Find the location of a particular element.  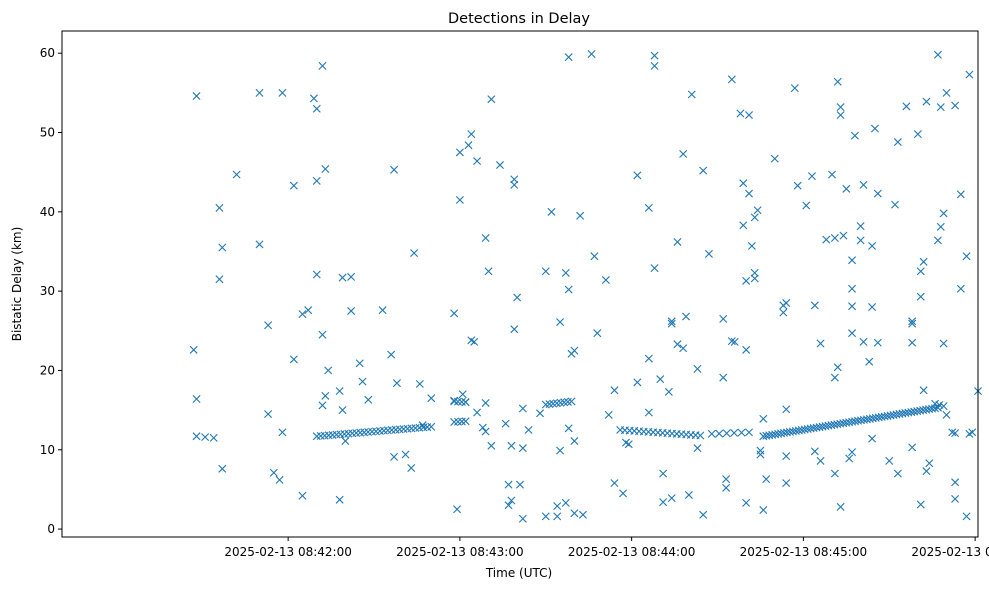

x-tick-label: 2025-02-13 08:43:00 is located at coordinates (459, 552).